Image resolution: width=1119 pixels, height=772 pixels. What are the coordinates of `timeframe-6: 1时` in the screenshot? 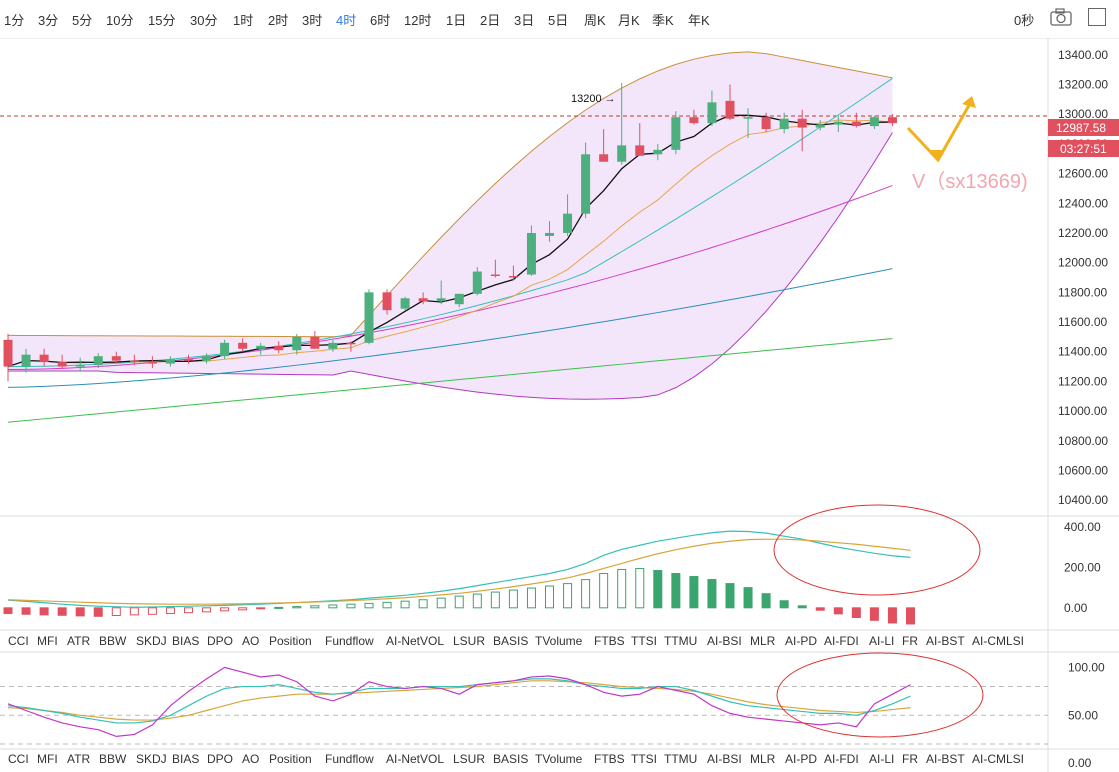 It's located at (243, 20).